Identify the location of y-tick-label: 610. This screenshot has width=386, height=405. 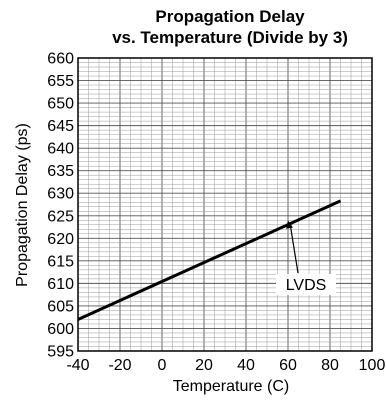
(60, 284).